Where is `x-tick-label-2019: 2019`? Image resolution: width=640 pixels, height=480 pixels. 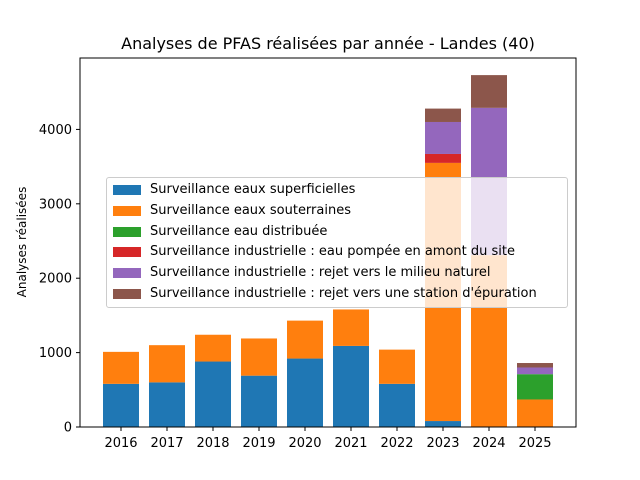
x-tick-label-2019: 2019 is located at coordinates (258, 443).